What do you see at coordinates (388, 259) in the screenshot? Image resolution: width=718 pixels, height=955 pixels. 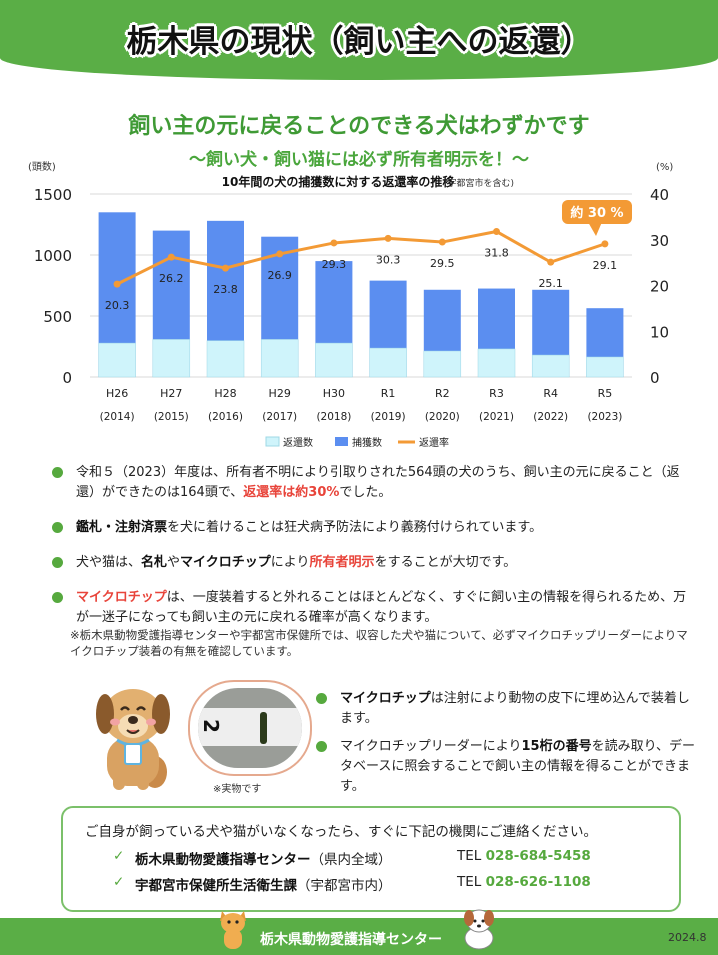 I see `rate-data-label: 30.3` at bounding box center [388, 259].